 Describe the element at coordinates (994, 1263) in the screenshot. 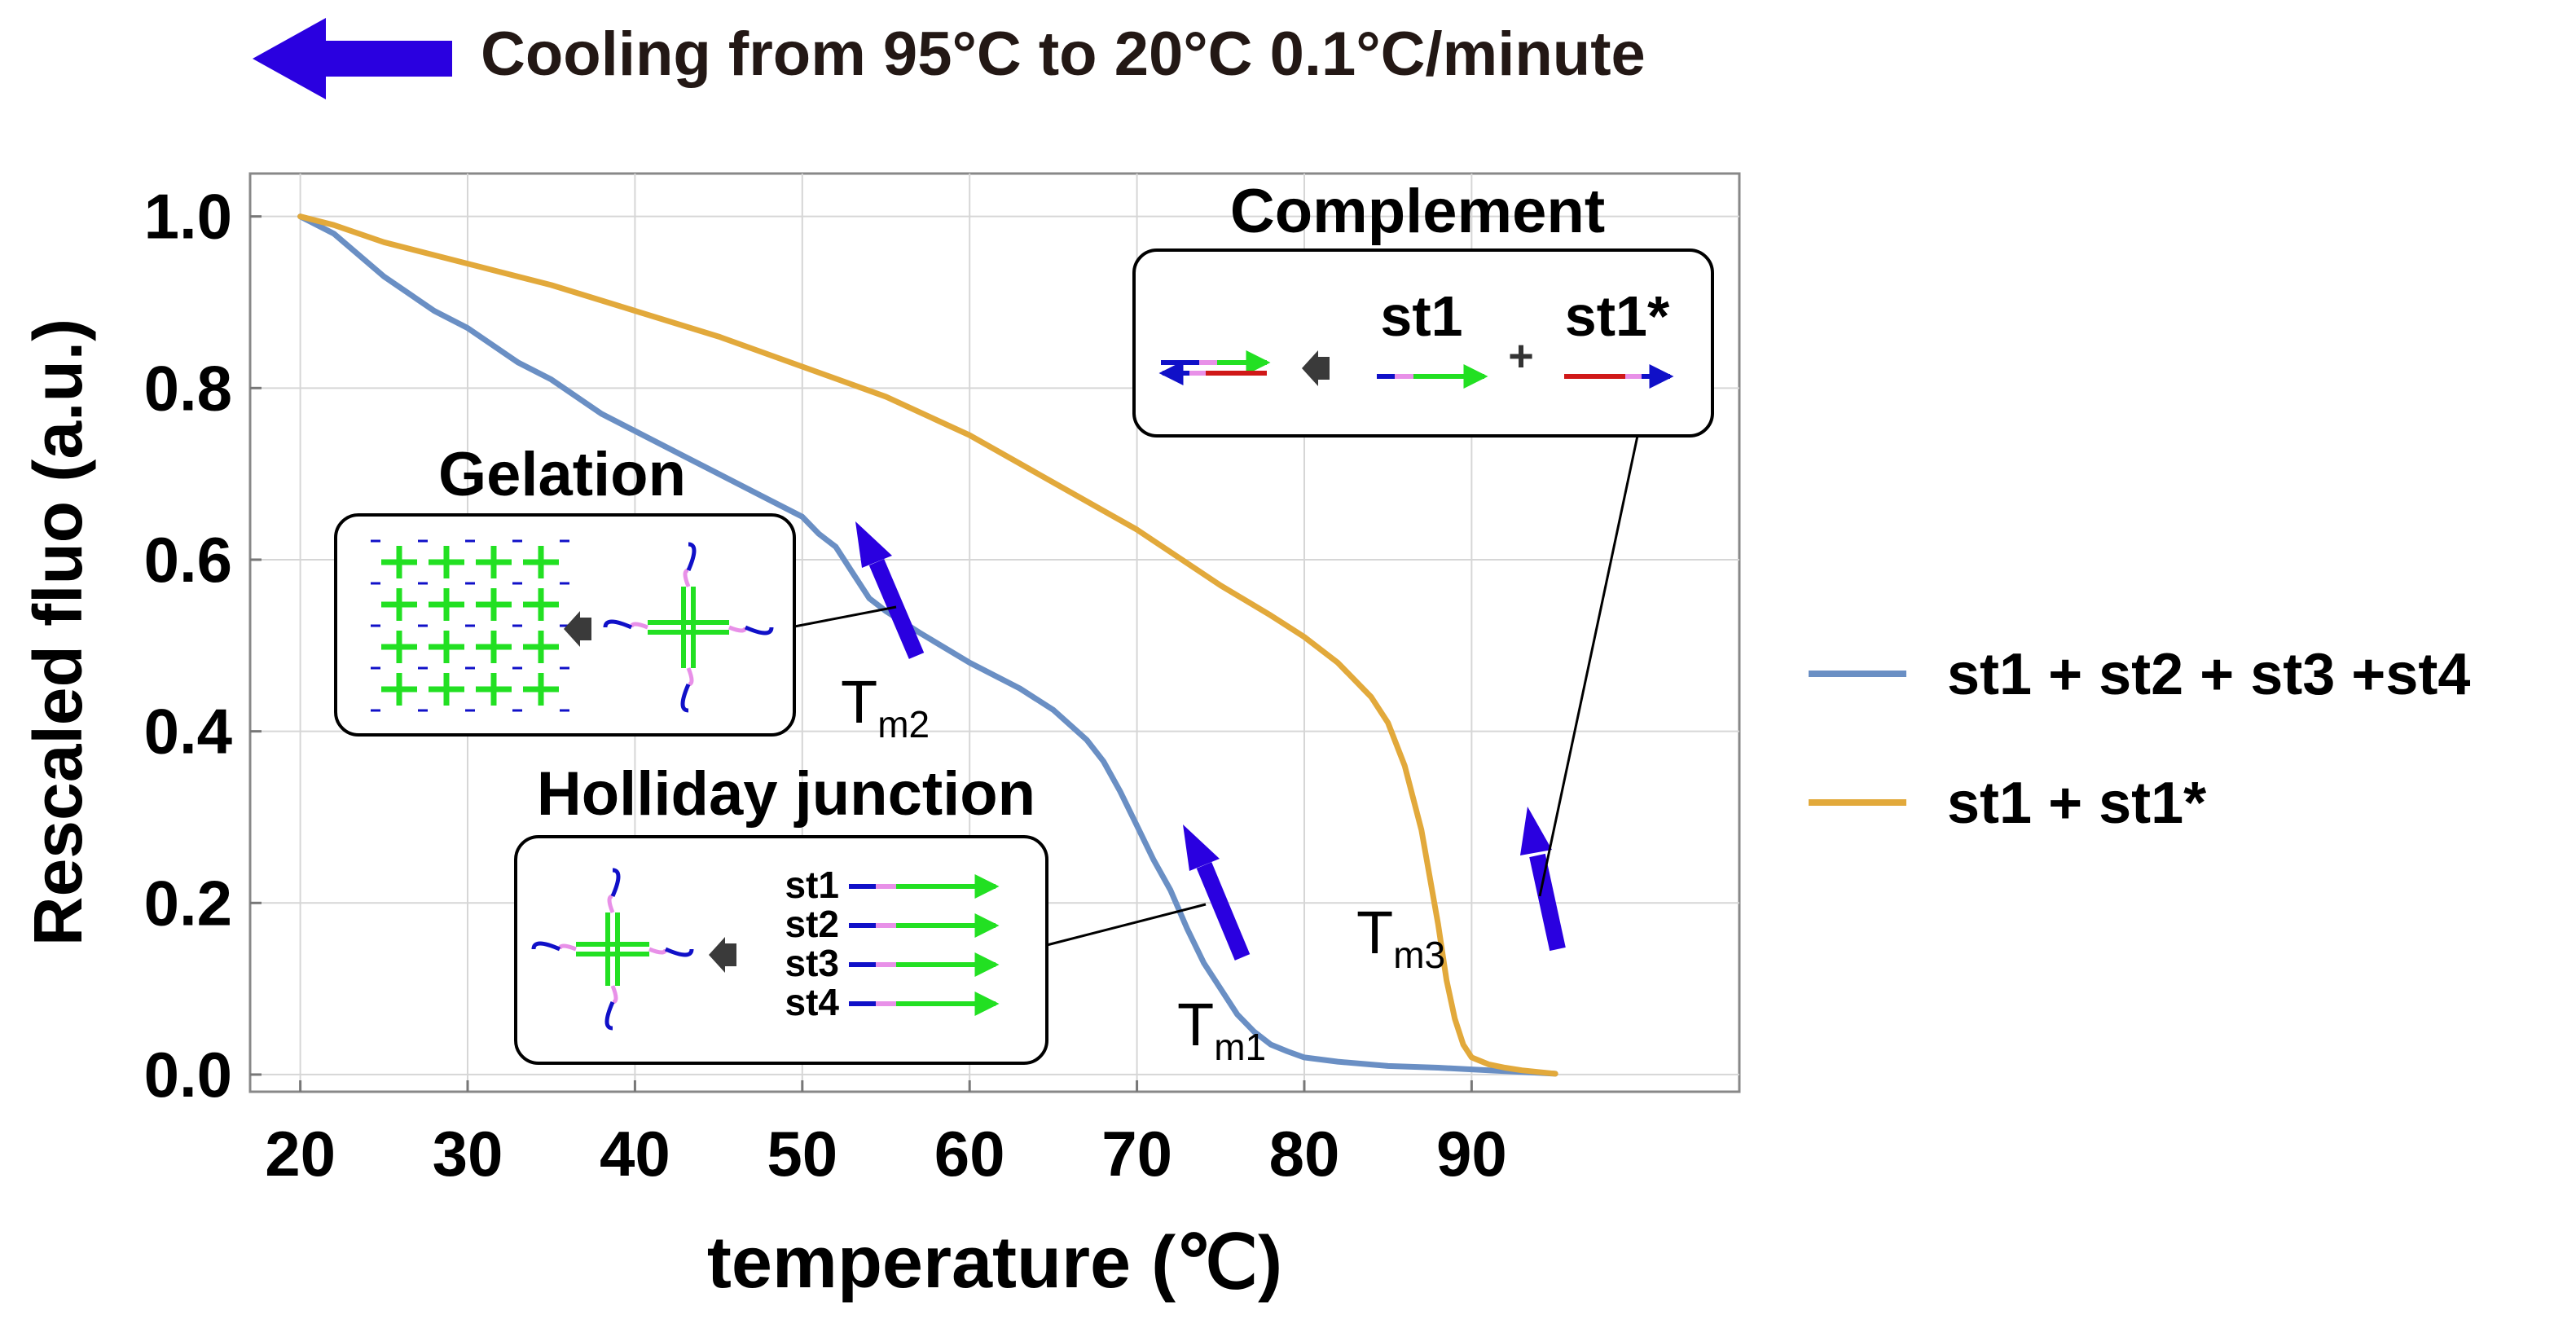

I see `x-axis-label: temperature (℃)` at that location.